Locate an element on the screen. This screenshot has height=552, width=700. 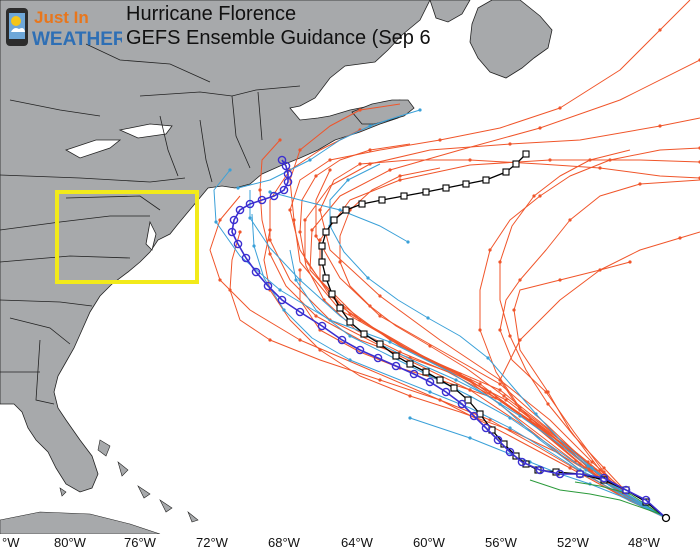
axis-tick: °W is located at coordinates (11, 542).